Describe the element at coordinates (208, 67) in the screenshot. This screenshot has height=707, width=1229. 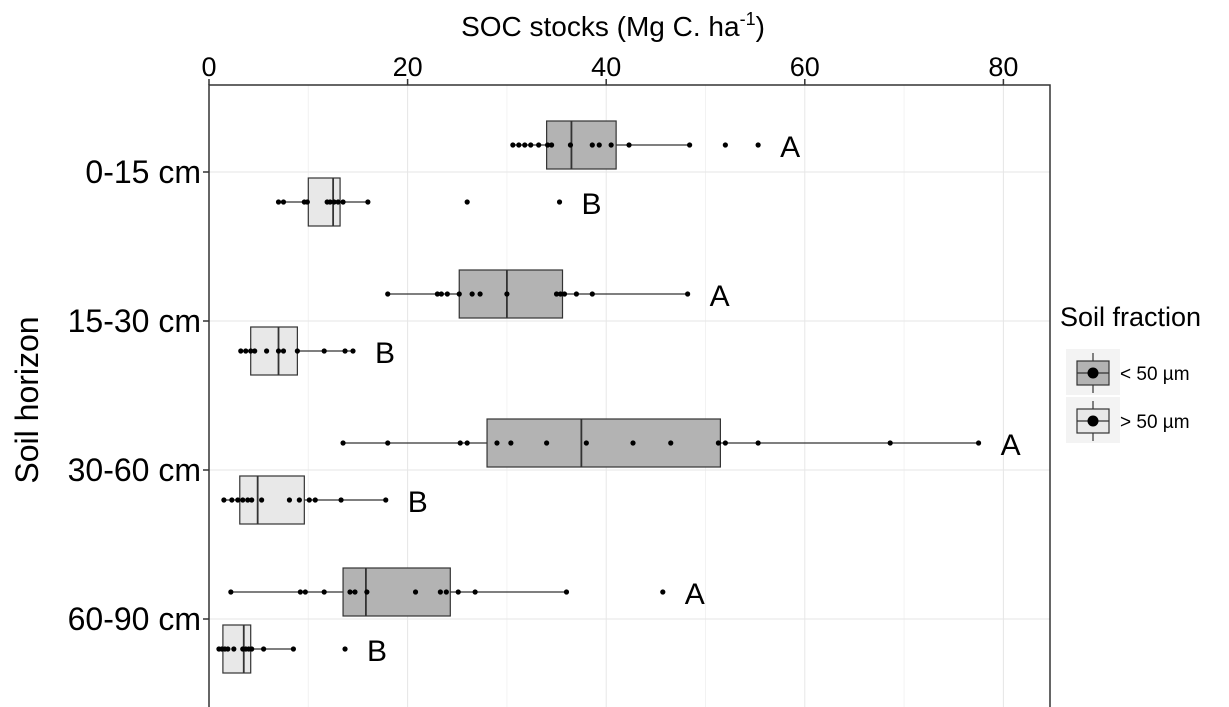
I see `x-tick-label: 0` at that location.